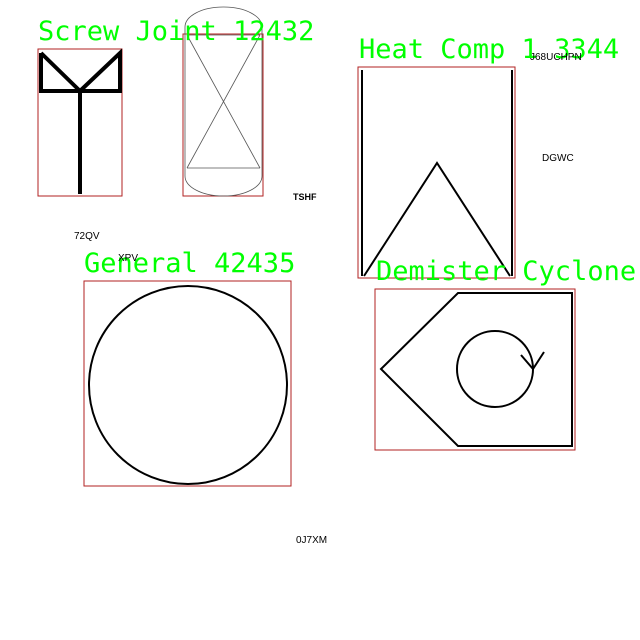  I want to click on screw-joint-label: Screw Joint 12432, so click(176, 31).